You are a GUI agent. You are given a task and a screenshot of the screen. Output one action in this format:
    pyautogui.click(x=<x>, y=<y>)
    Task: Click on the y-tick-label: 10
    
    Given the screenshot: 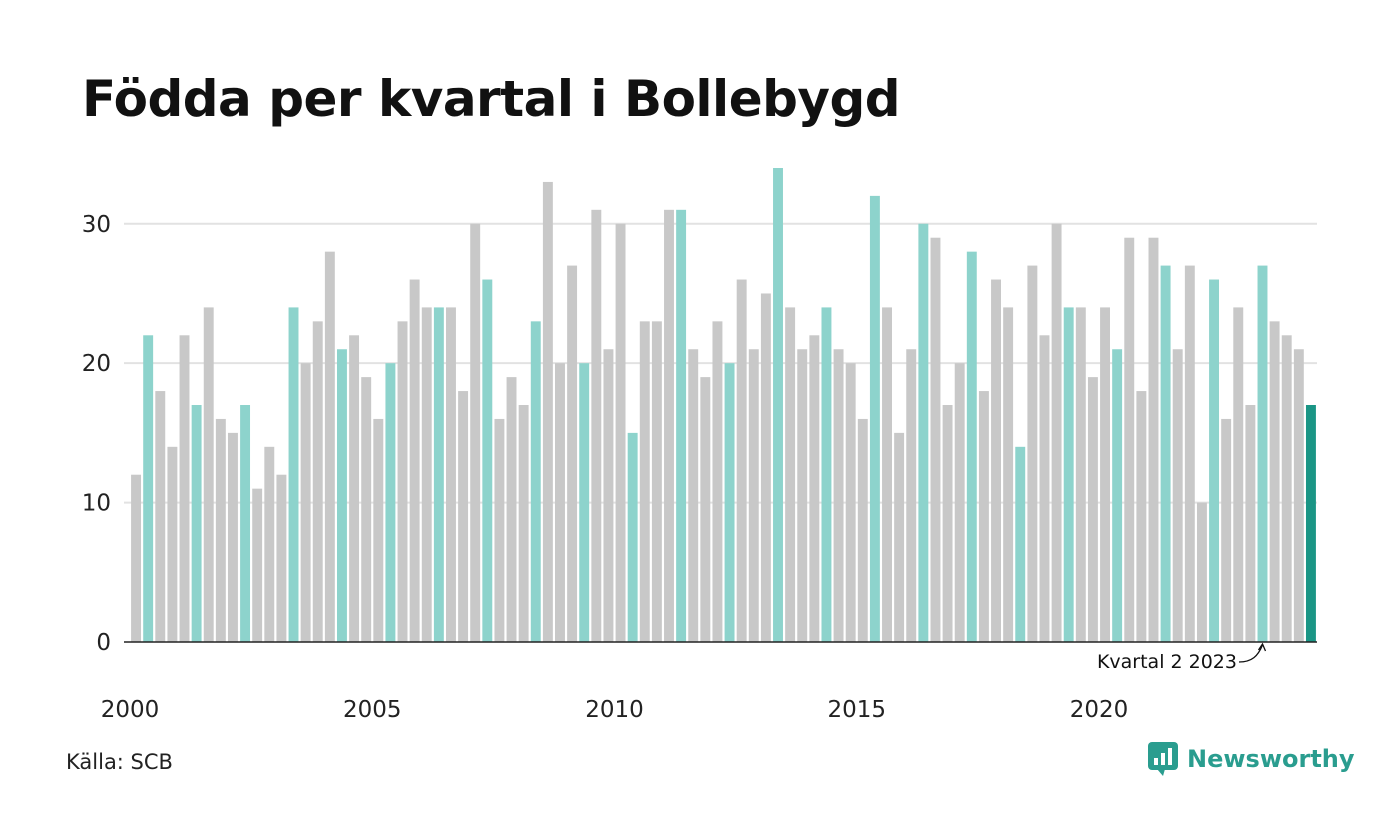 What is the action you would take?
    pyautogui.click(x=96, y=504)
    